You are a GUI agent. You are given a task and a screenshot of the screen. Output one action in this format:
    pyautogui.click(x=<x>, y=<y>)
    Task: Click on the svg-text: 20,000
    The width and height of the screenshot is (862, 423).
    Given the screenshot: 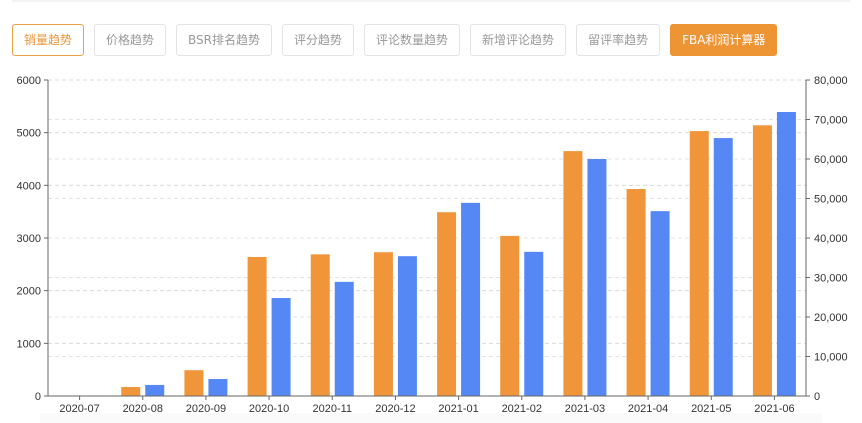 What is the action you would take?
    pyautogui.click(x=831, y=318)
    